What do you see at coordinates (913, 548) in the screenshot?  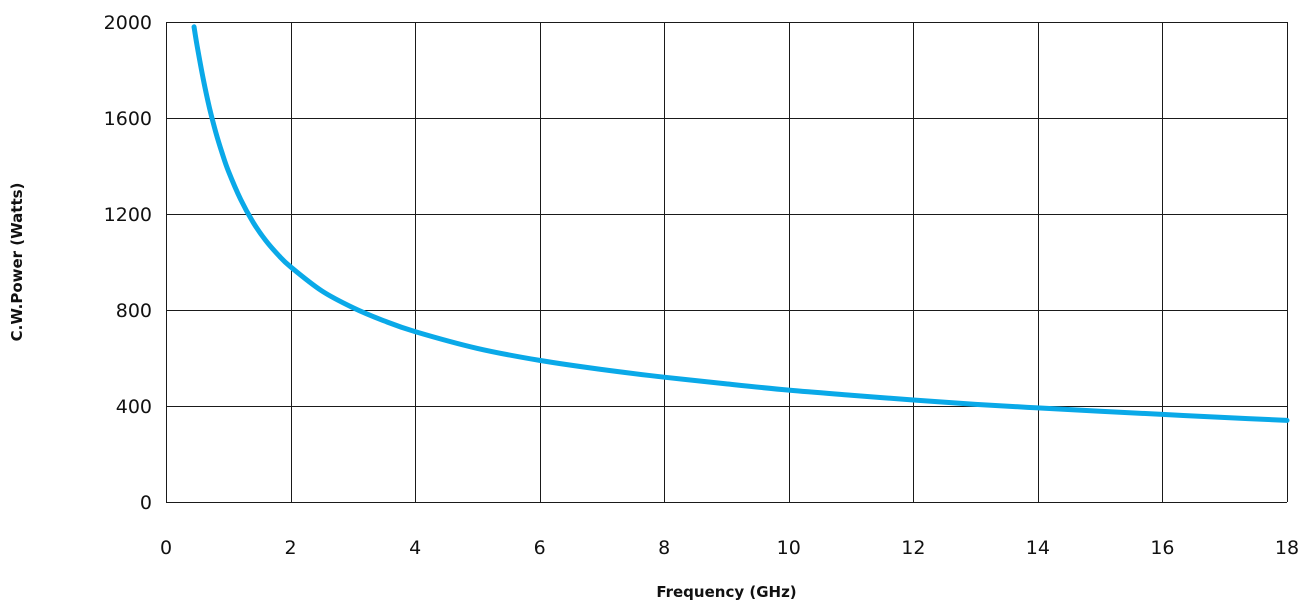 I see `x-tick-label: 12` at bounding box center [913, 548].